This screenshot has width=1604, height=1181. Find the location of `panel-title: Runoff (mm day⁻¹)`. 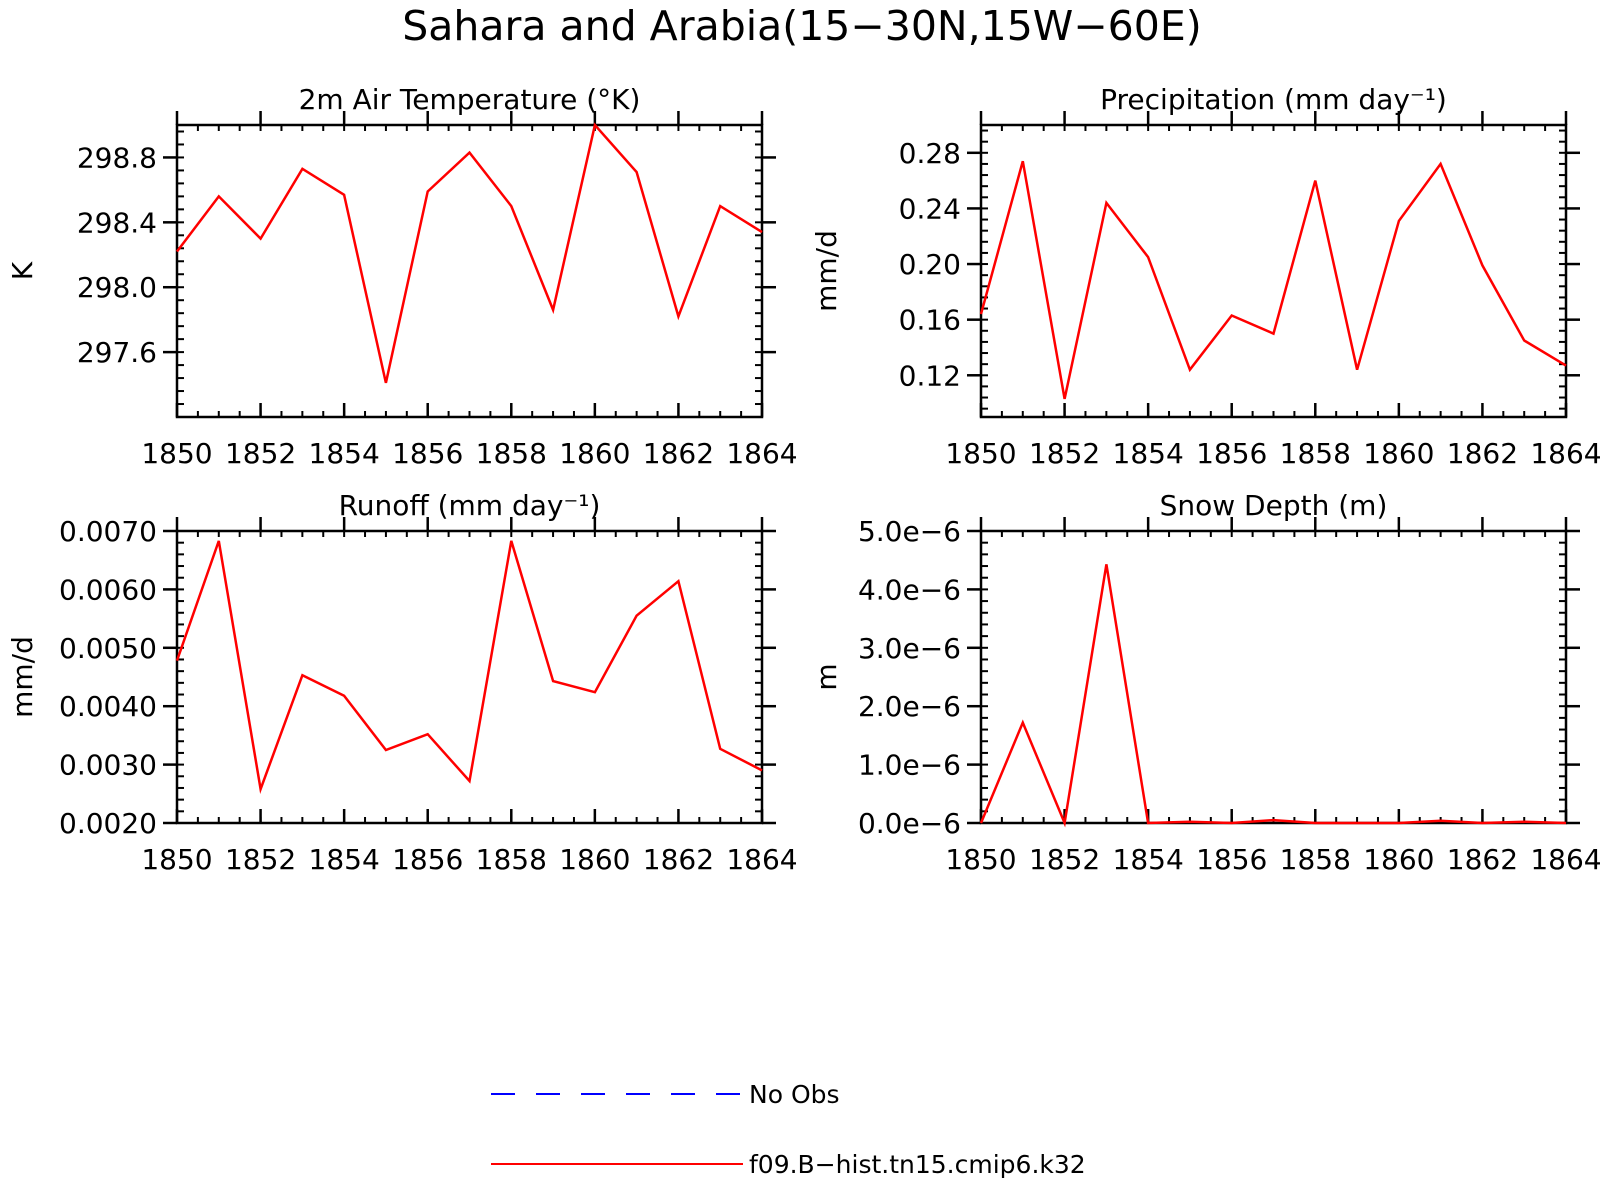

panel-title: Runoff (mm day⁻¹) is located at coordinates (470, 505).